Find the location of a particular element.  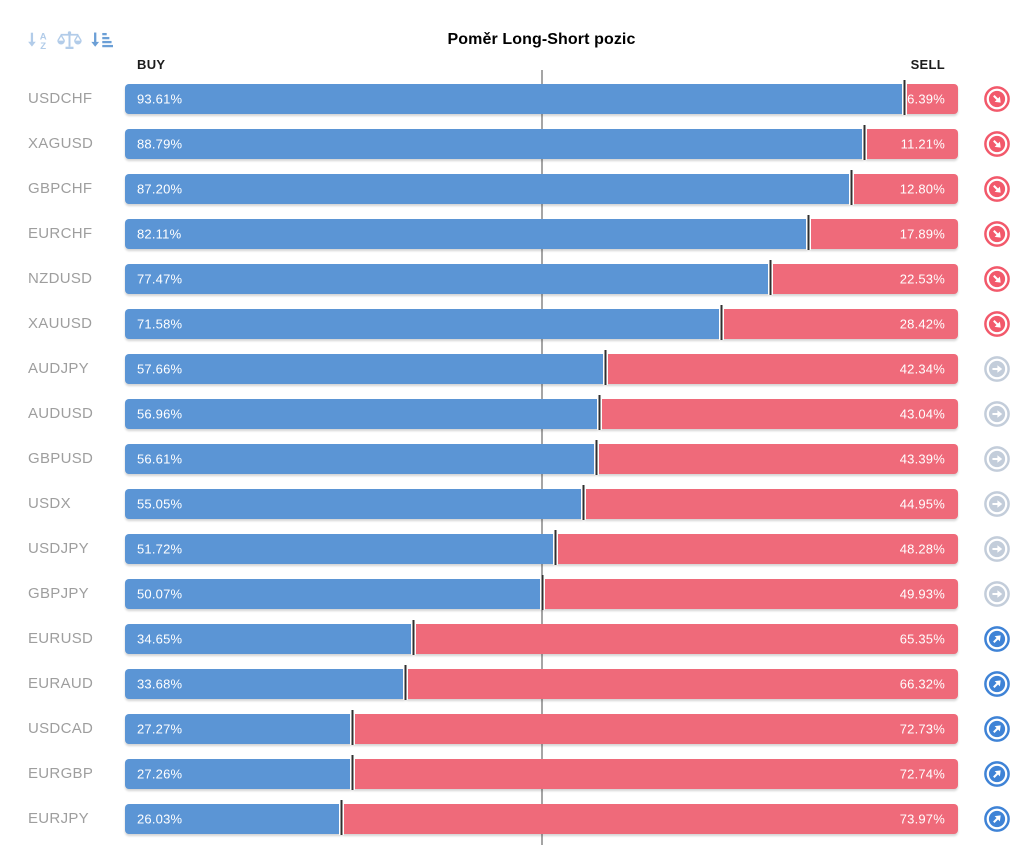

buy-percent-label: 56.61% is located at coordinates (160, 459).